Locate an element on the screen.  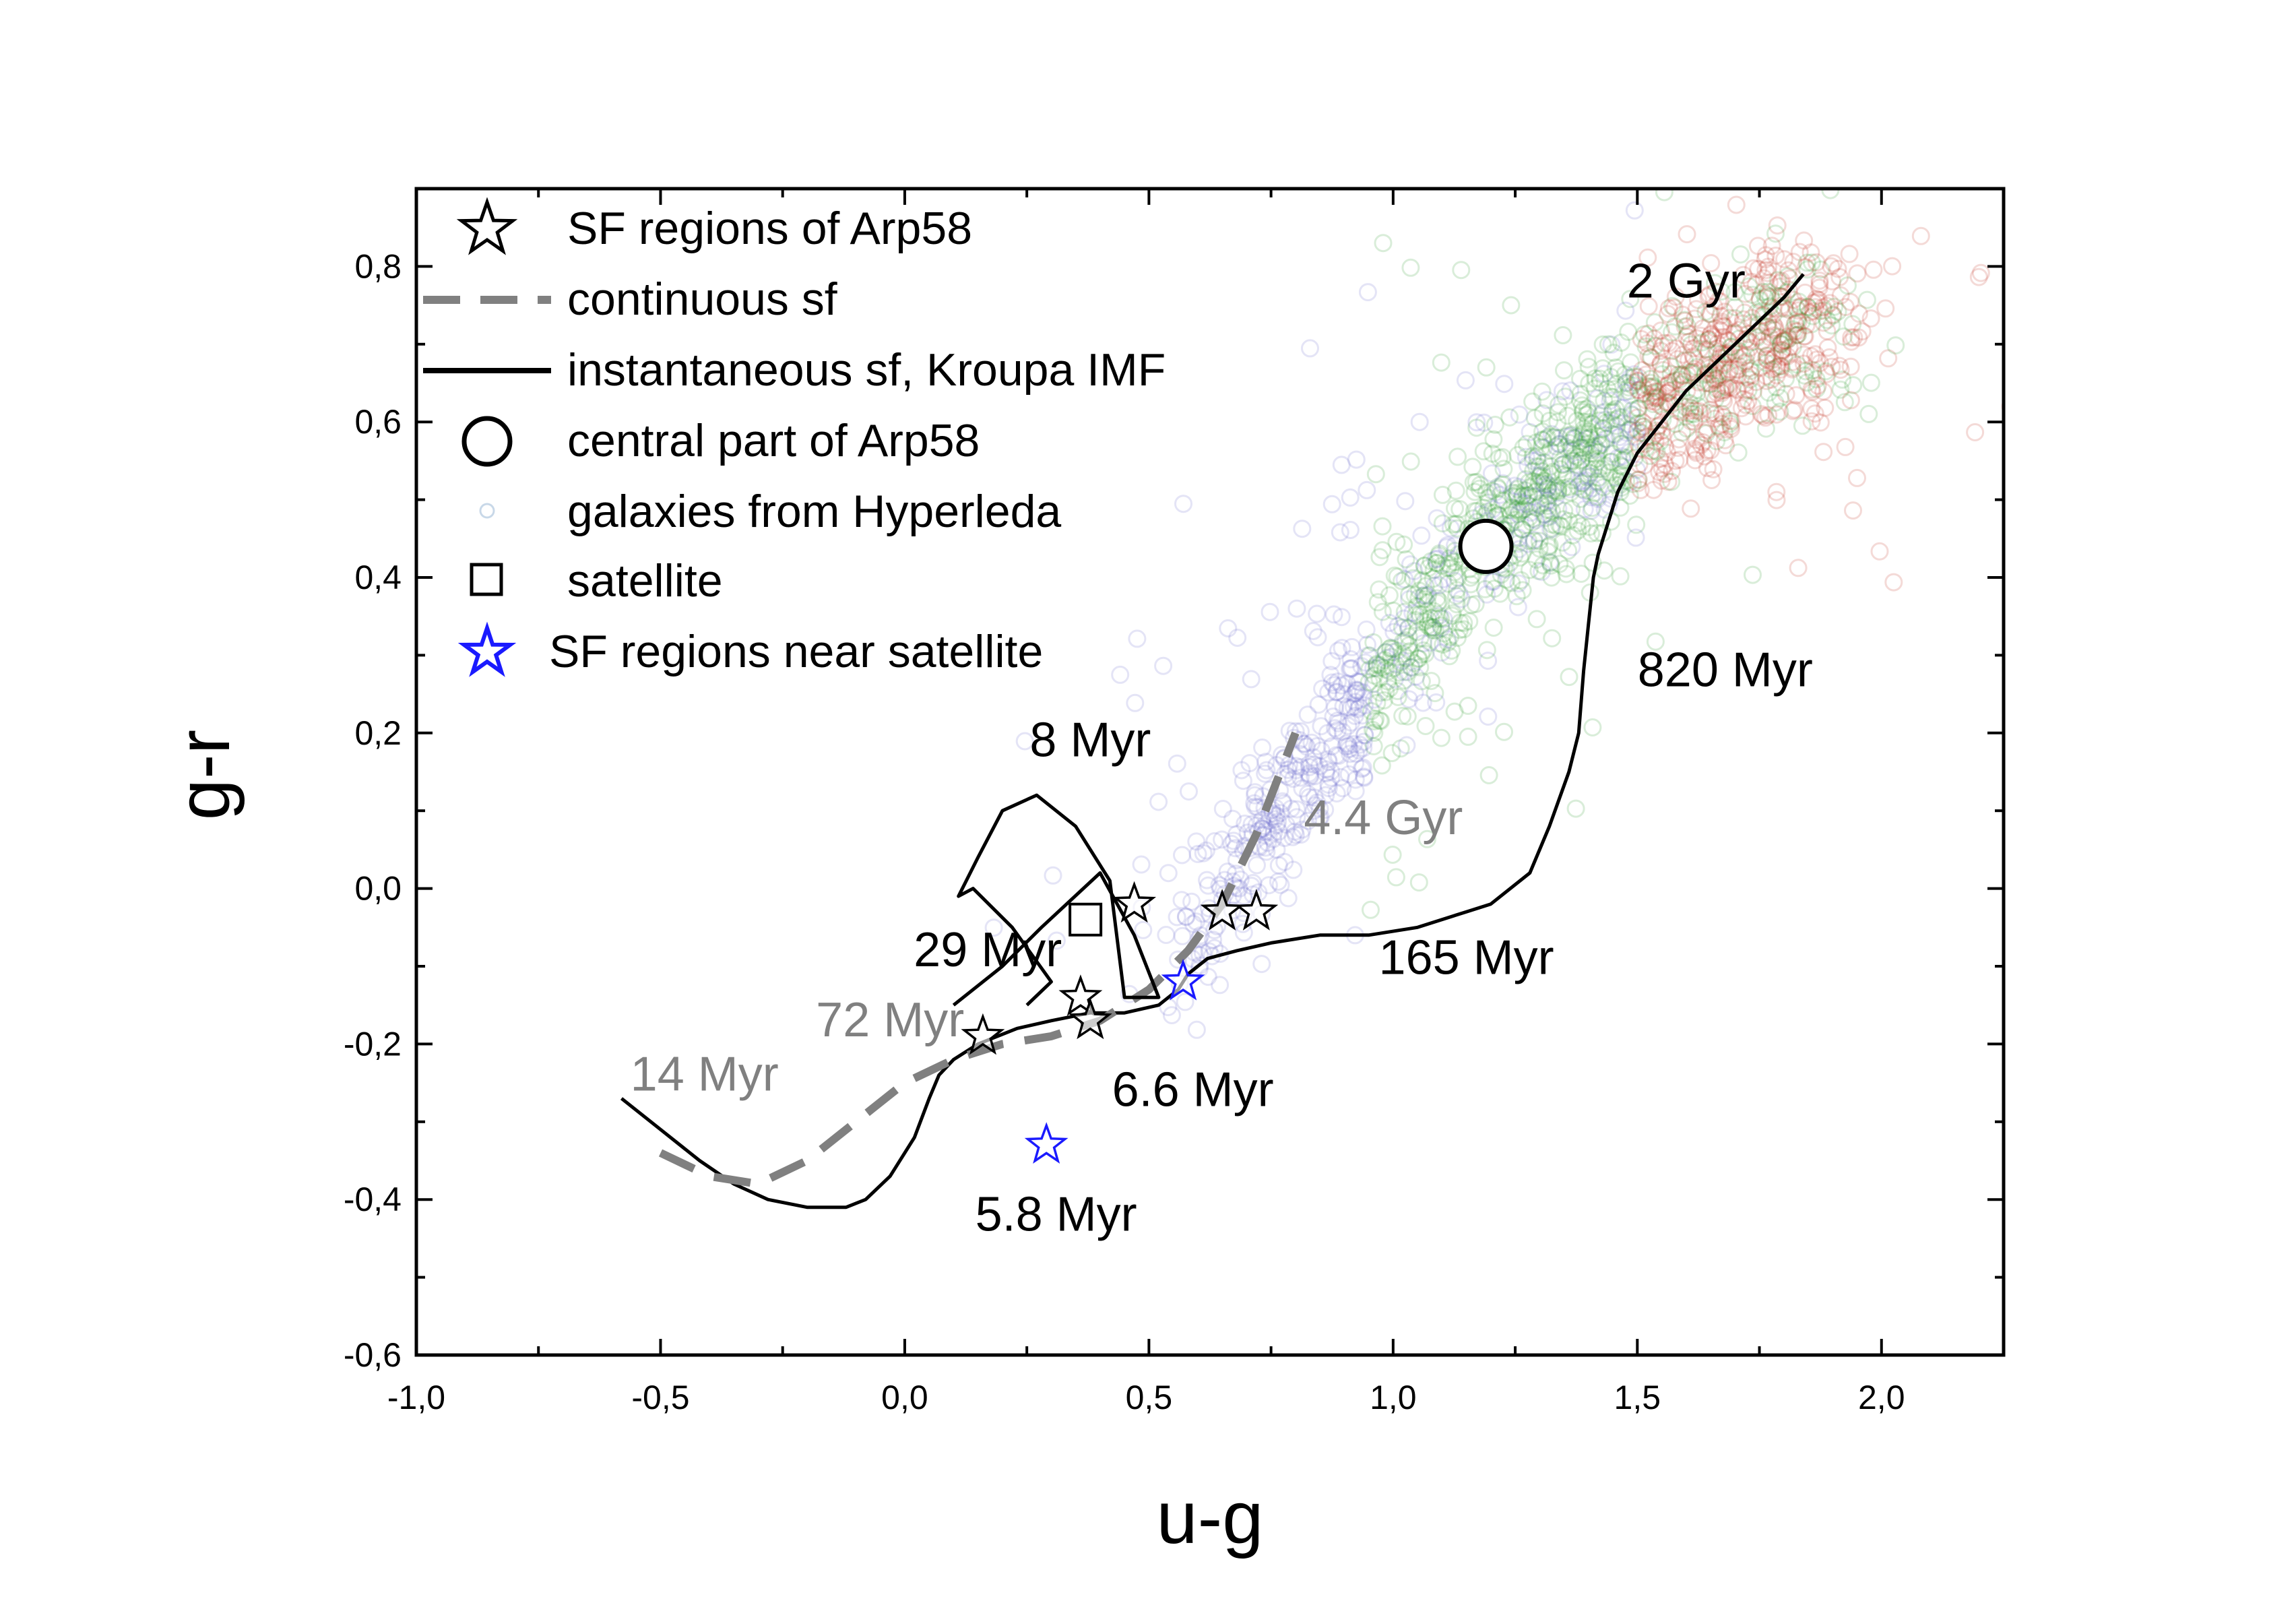
legend-entry-sf-regions-arp58: SF regions of Arp58 is located at coordinates (714, 226).